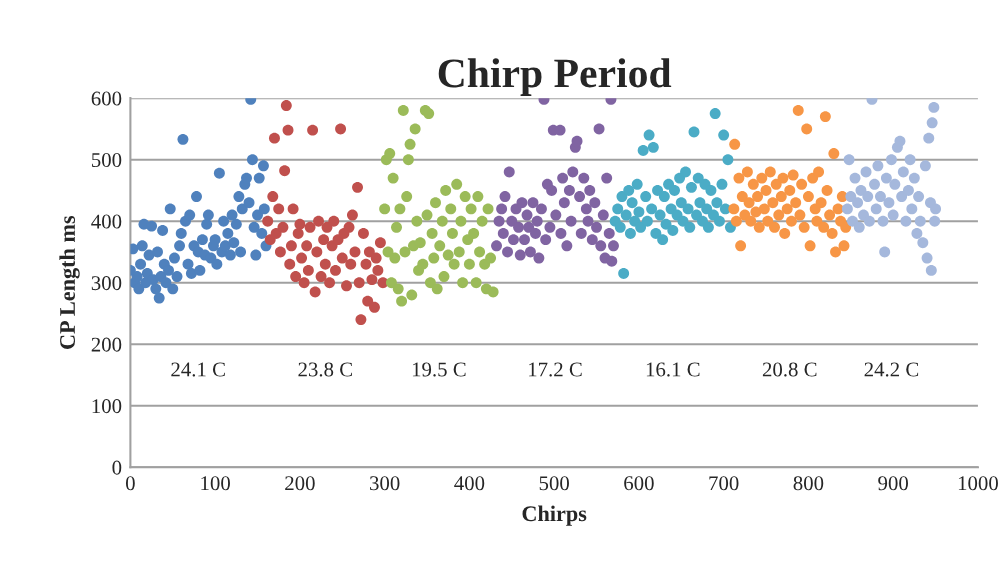  What do you see at coordinates (673, 369) in the screenshot?
I see `annotation: 16.1 C` at bounding box center [673, 369].